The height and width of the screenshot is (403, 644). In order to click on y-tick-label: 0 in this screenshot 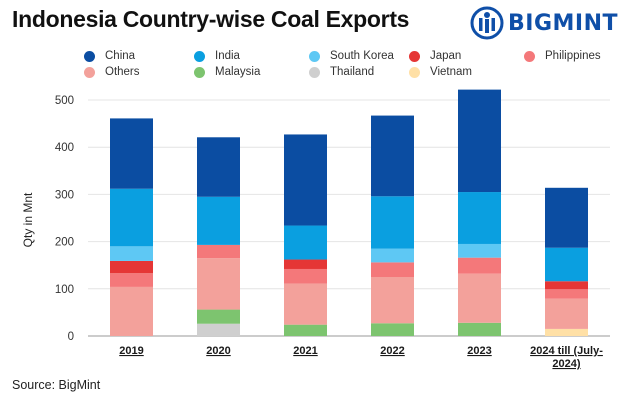, I will do `click(71, 337)`.